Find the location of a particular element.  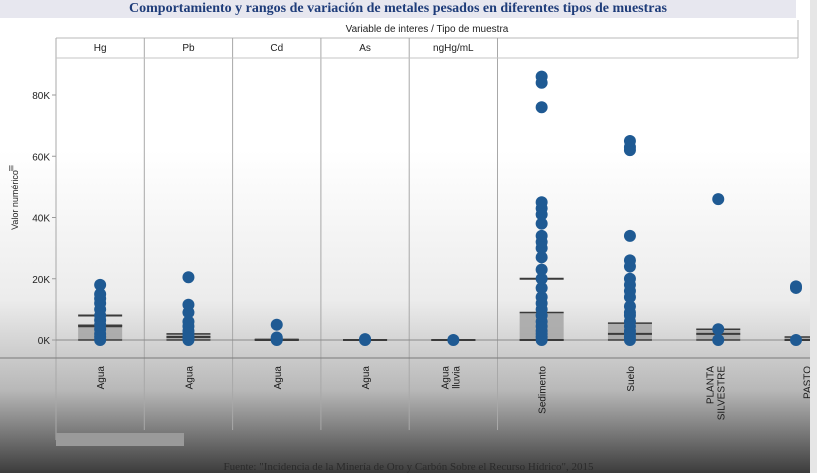

y-tick-label: 20K is located at coordinates (41, 280).